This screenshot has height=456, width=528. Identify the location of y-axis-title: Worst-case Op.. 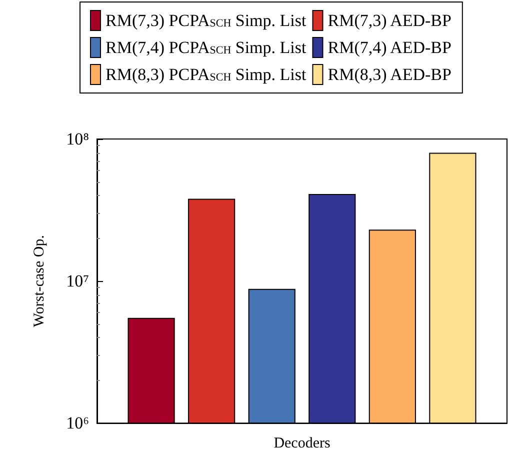
(40, 281).